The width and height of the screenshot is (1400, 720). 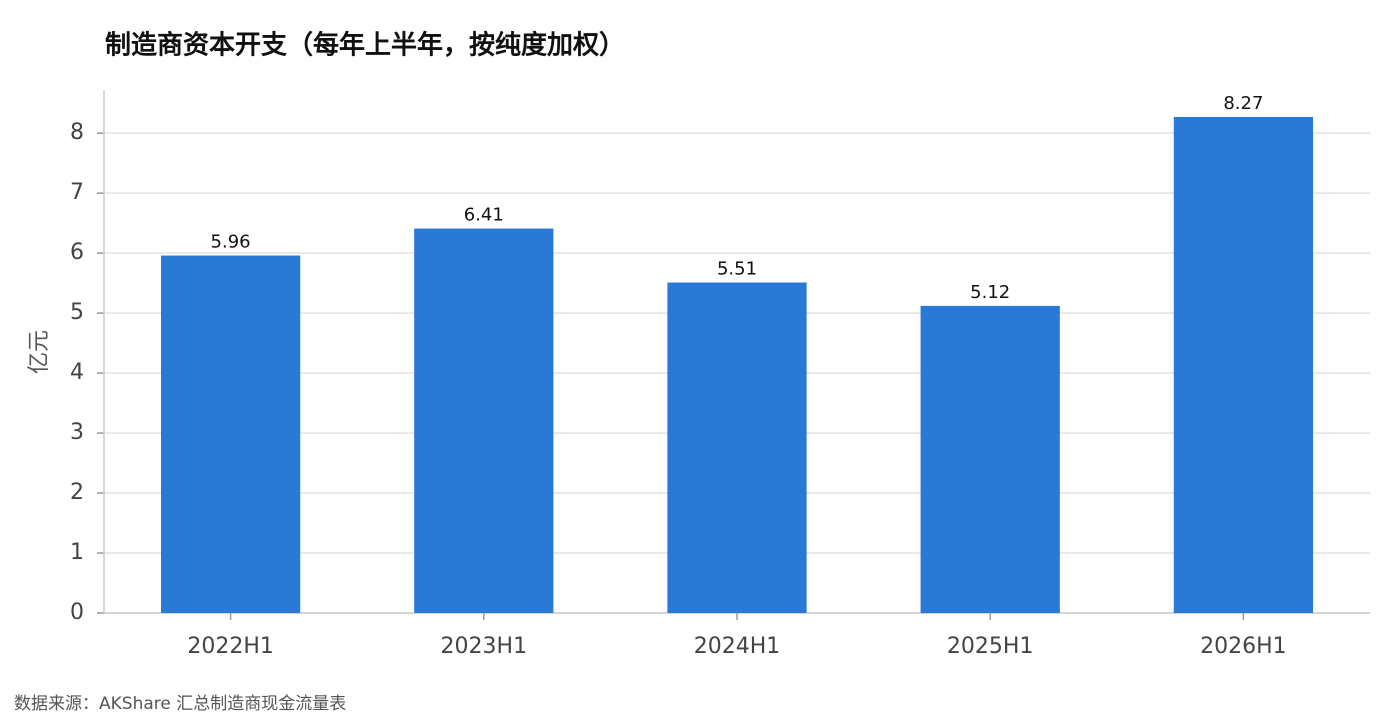 I want to click on value-label: 6.41, so click(x=484, y=215).